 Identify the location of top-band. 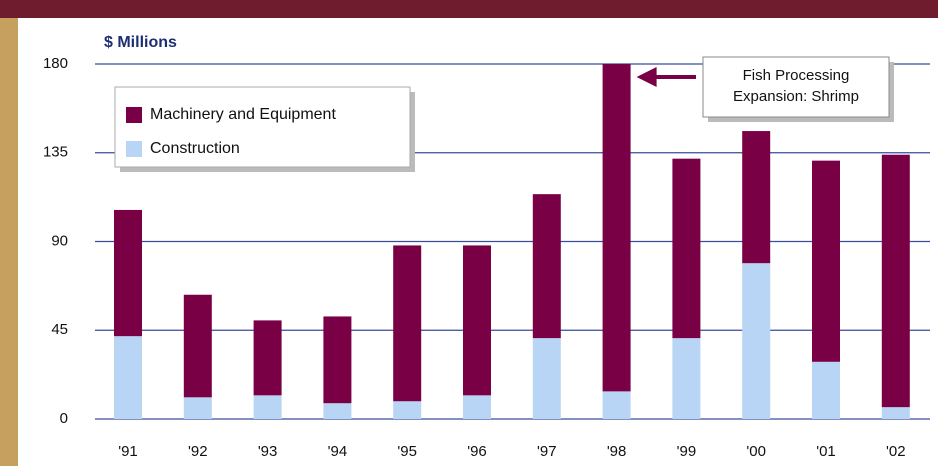
(469, 9).